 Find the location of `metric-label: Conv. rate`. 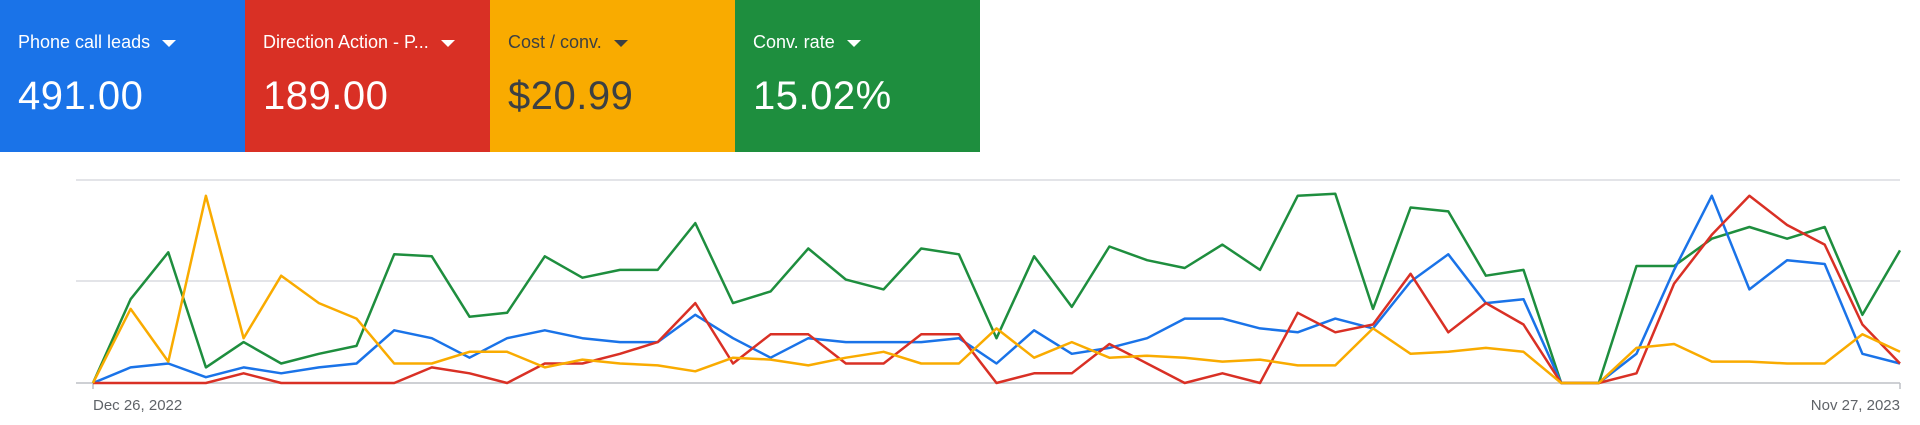

metric-label: Conv. rate is located at coordinates (794, 42).